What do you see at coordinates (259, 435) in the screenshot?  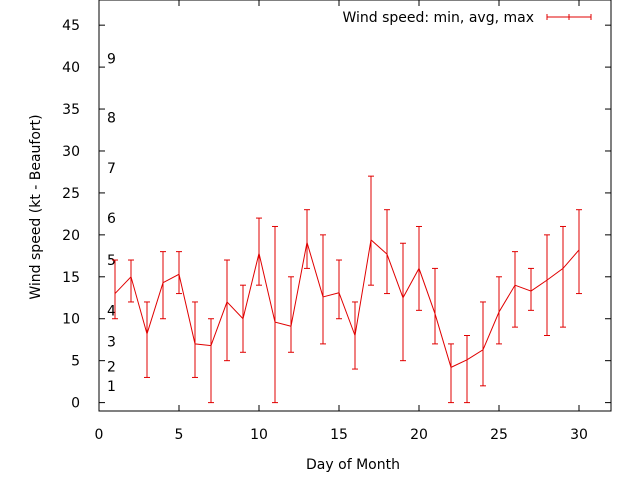 I see `x-tick-label: 10` at bounding box center [259, 435].